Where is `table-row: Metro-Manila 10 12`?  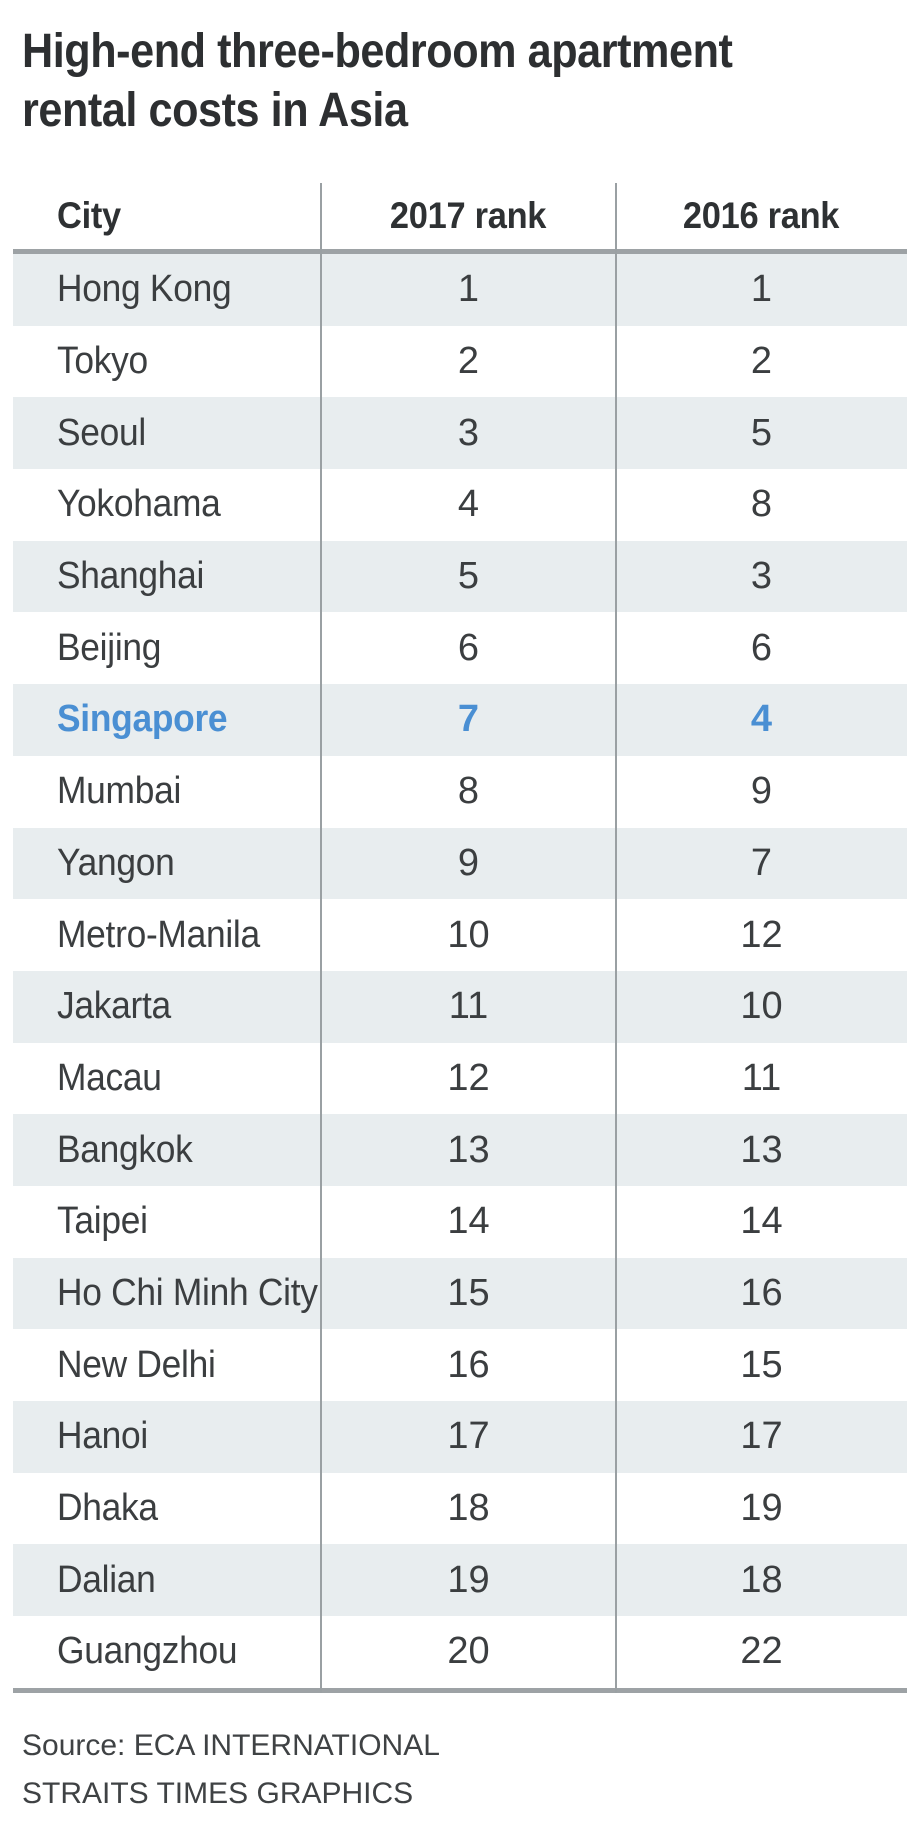
table-row: Metro-Manila 10 12 is located at coordinates (460, 935).